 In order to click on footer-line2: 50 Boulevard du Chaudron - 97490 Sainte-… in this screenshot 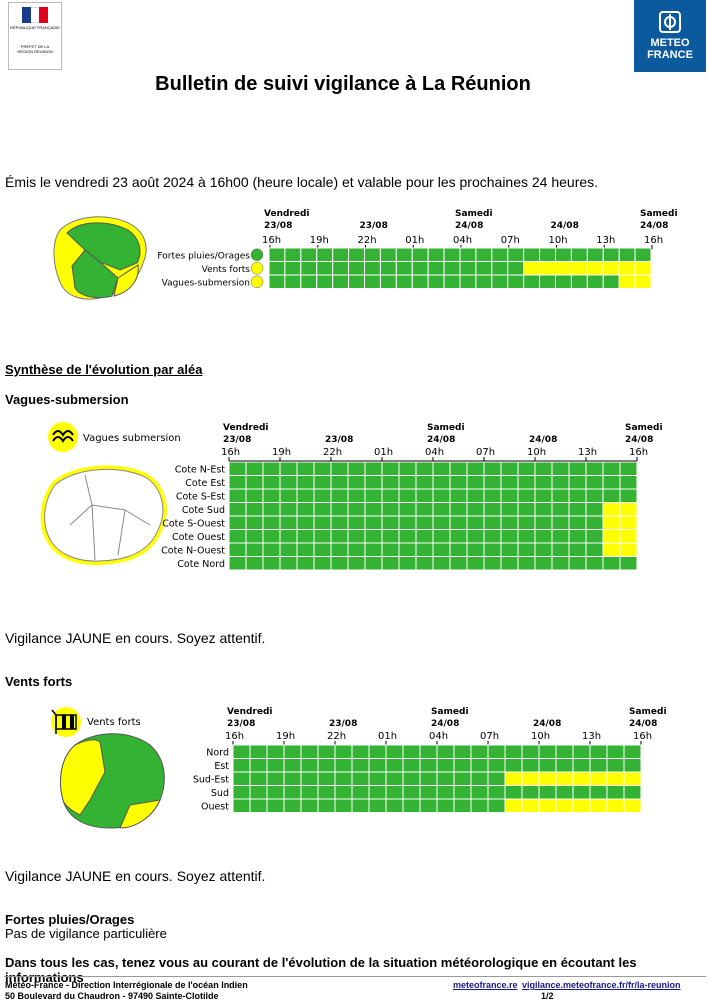, I will do `click(112, 996)`.